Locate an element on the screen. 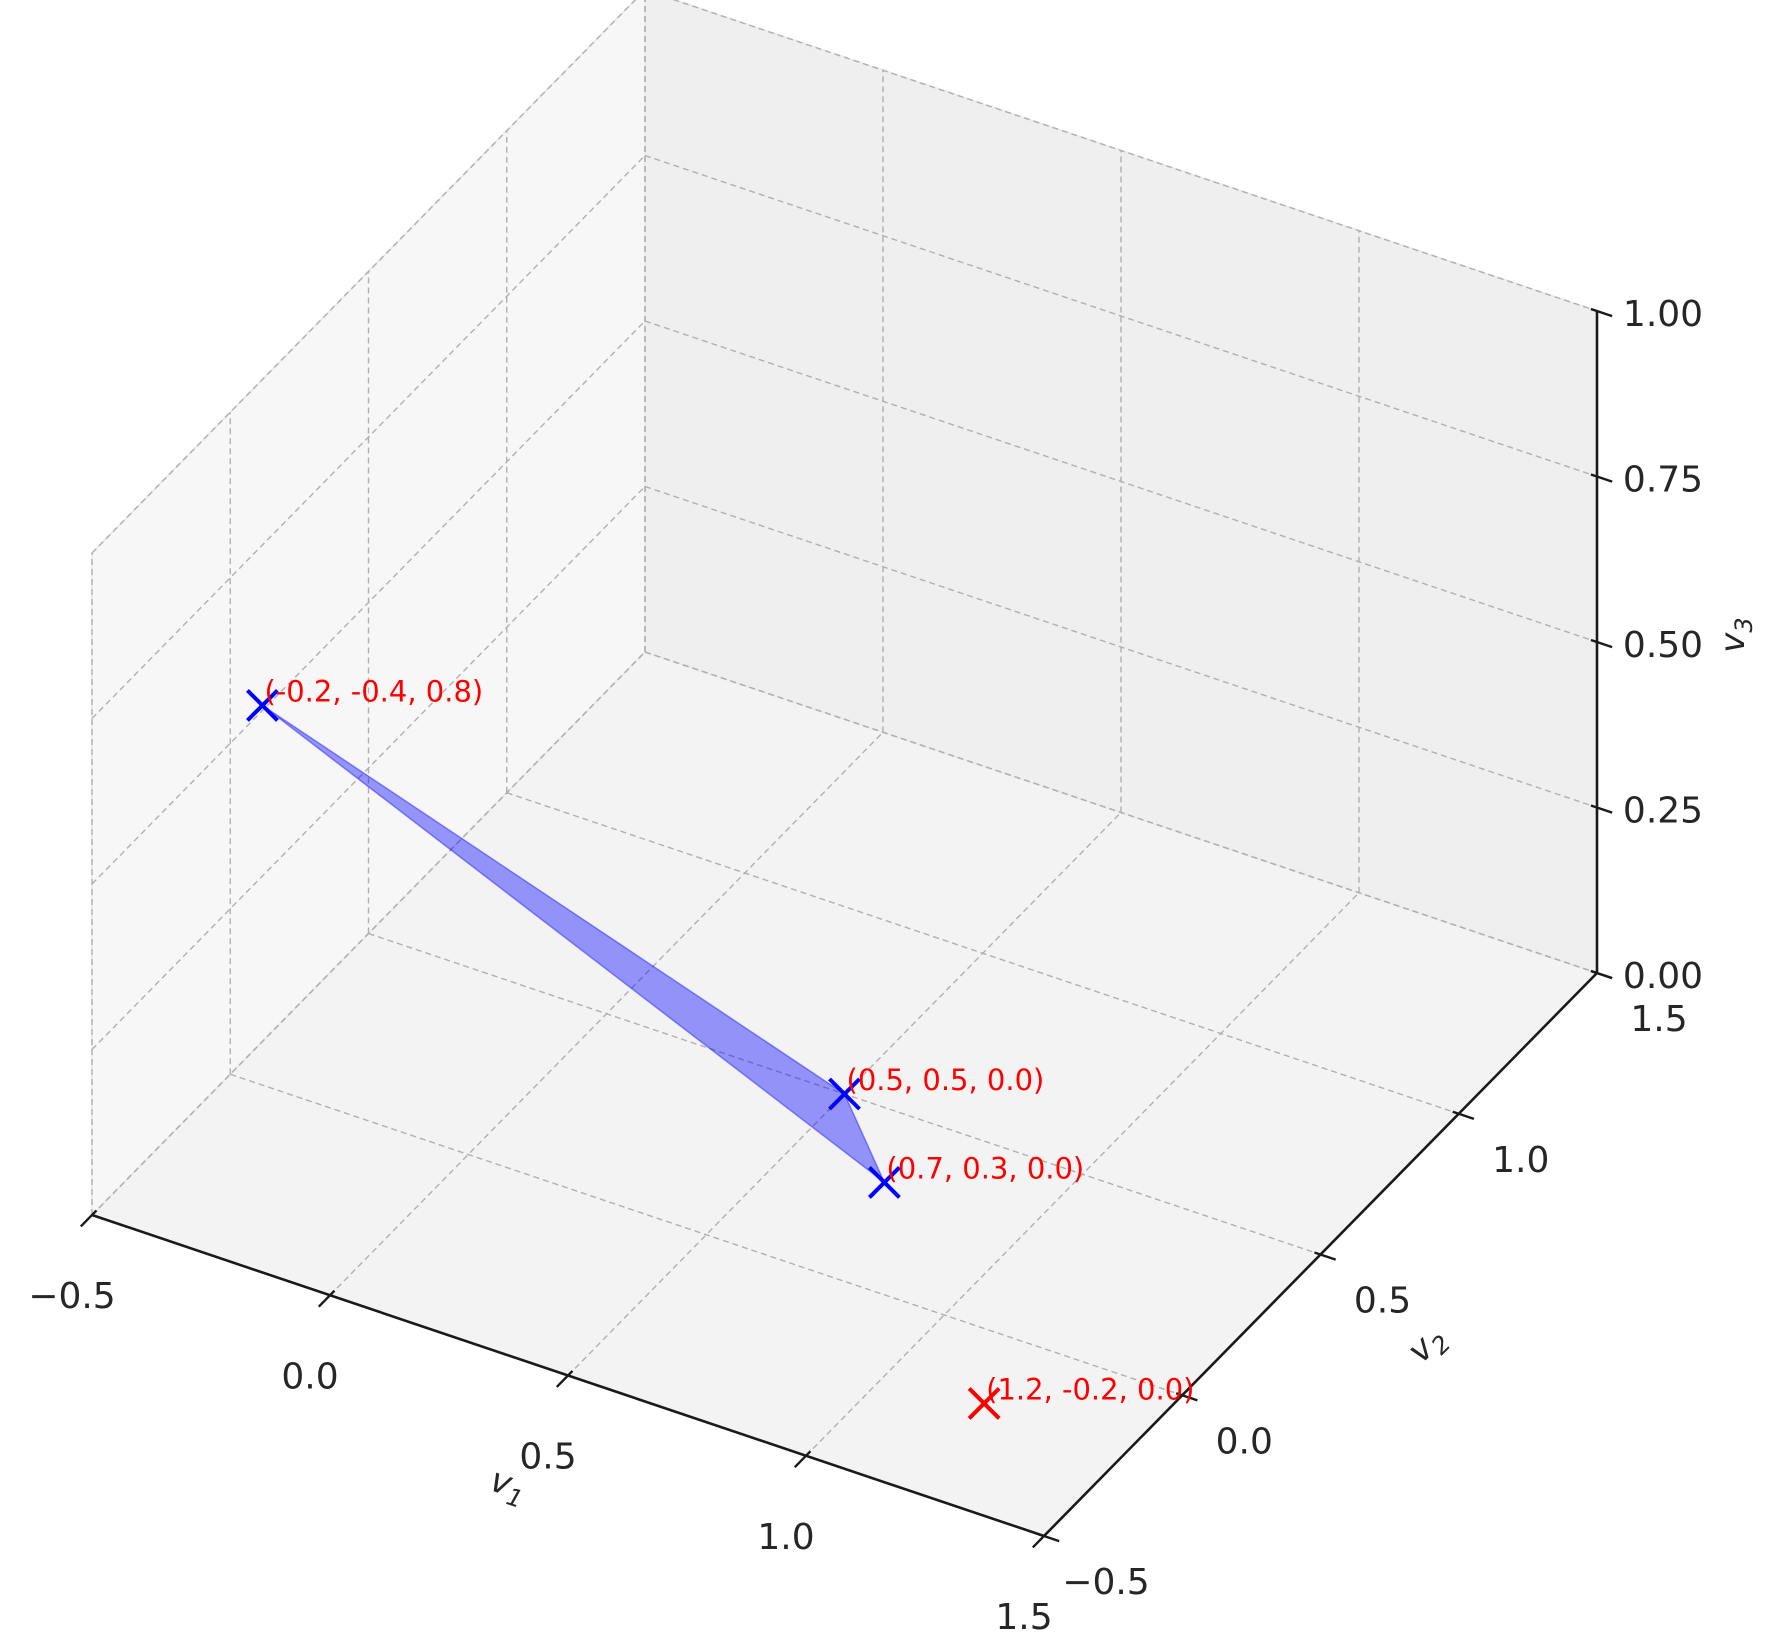 The height and width of the screenshot is (1647, 1773). y-axis-tick-label: 0.0 is located at coordinates (1244, 1441).